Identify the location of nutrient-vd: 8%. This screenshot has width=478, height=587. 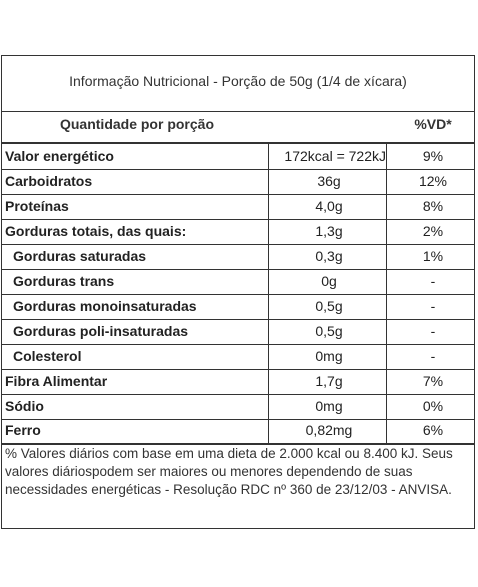
(433, 206).